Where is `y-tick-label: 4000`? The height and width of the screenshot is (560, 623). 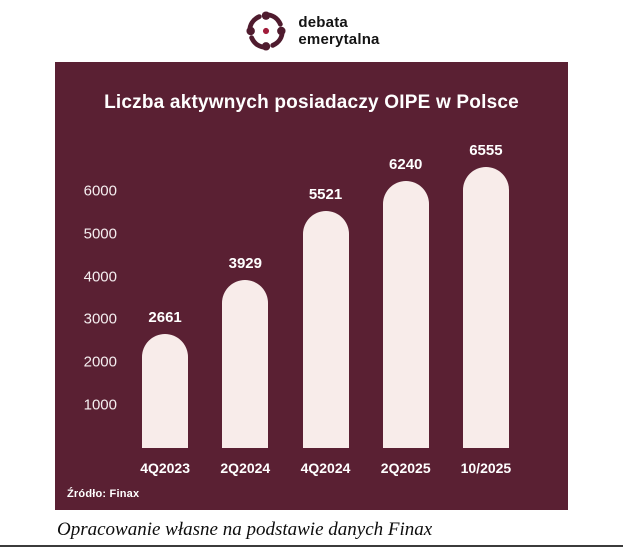
y-tick-label: 4000 is located at coordinates (100, 277).